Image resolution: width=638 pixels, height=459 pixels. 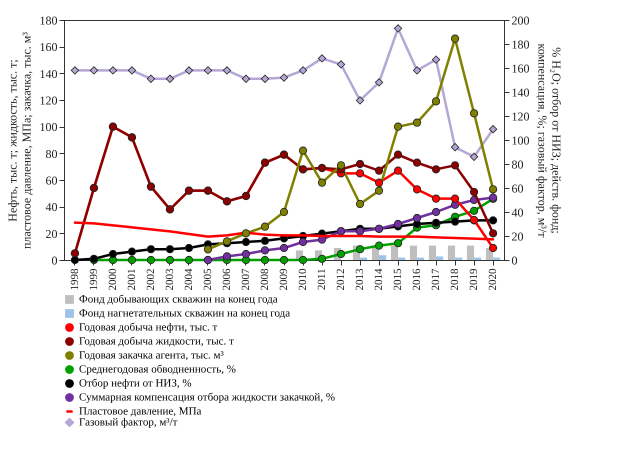 What do you see at coordinates (474, 279) in the screenshot?
I see `x-tick-label: 2019` at bounding box center [474, 279].